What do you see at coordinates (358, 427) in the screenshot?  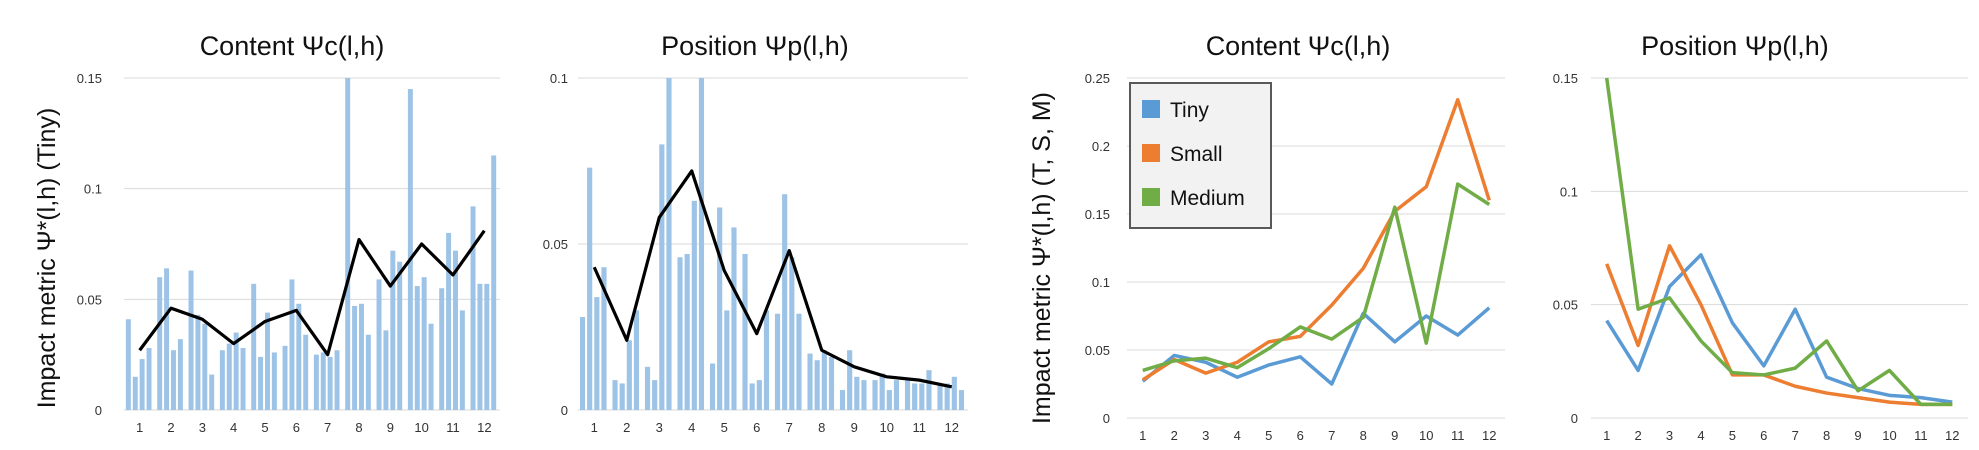 I see `chart-1-xtick-label: 8` at bounding box center [358, 427].